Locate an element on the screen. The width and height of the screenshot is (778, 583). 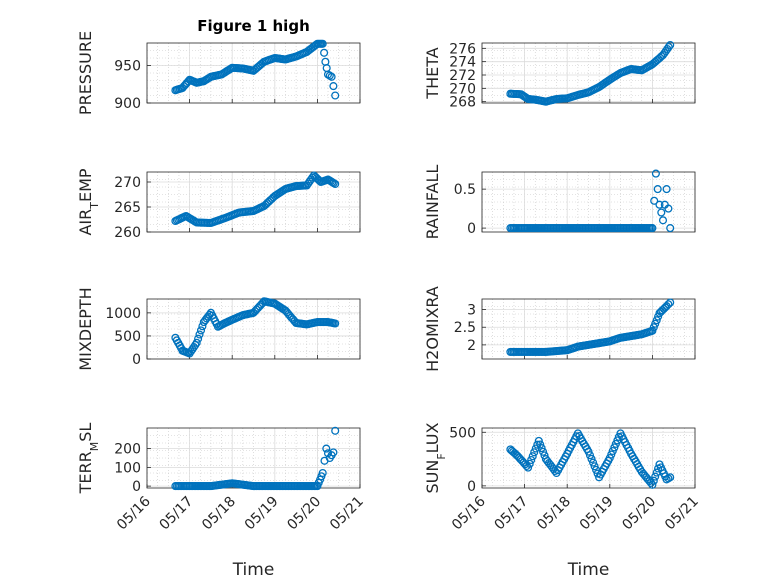
panel-h2omixra: 2 2.53 H2OMIXRA is located at coordinates (559, 329).